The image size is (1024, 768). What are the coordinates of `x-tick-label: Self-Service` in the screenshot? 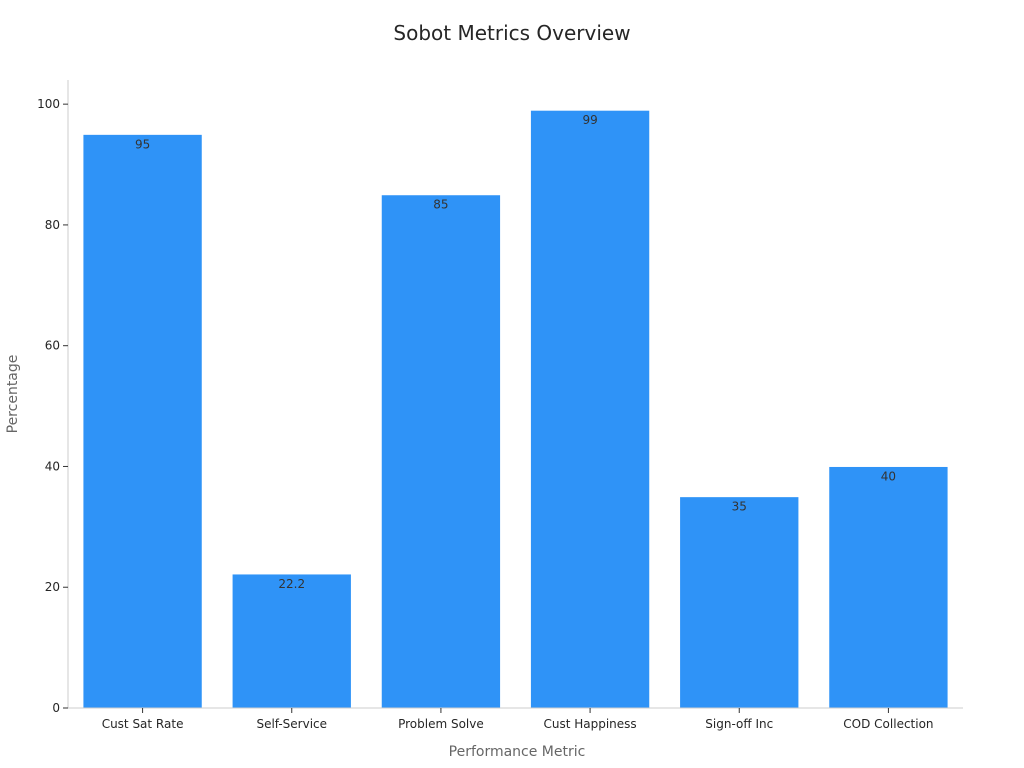 It's located at (291, 724).